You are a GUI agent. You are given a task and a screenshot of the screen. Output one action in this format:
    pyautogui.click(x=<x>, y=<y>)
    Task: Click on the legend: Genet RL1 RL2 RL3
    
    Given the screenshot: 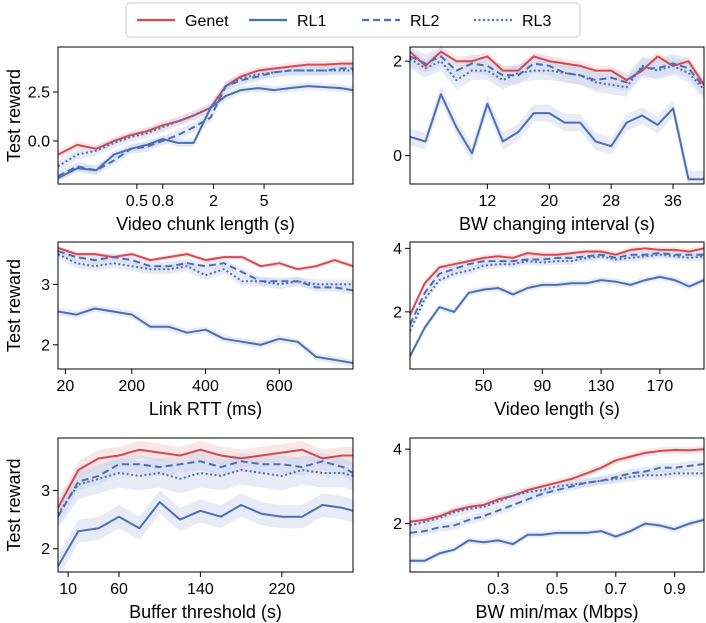 What is the action you would take?
    pyautogui.click(x=353, y=20)
    